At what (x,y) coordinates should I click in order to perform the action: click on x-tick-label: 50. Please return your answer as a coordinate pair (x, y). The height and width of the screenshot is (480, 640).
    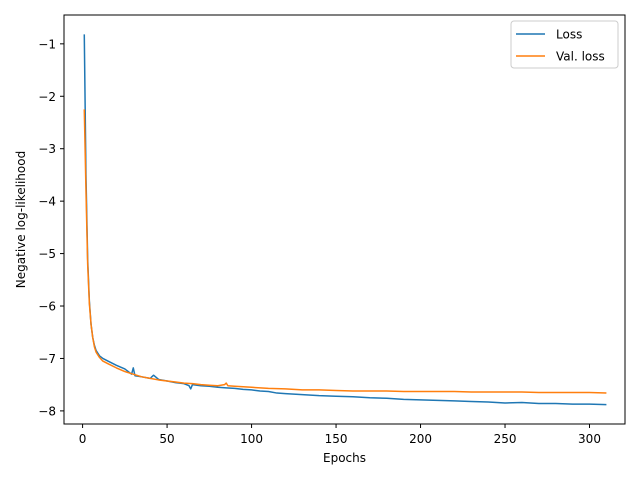
    Looking at the image, I should click on (166, 439).